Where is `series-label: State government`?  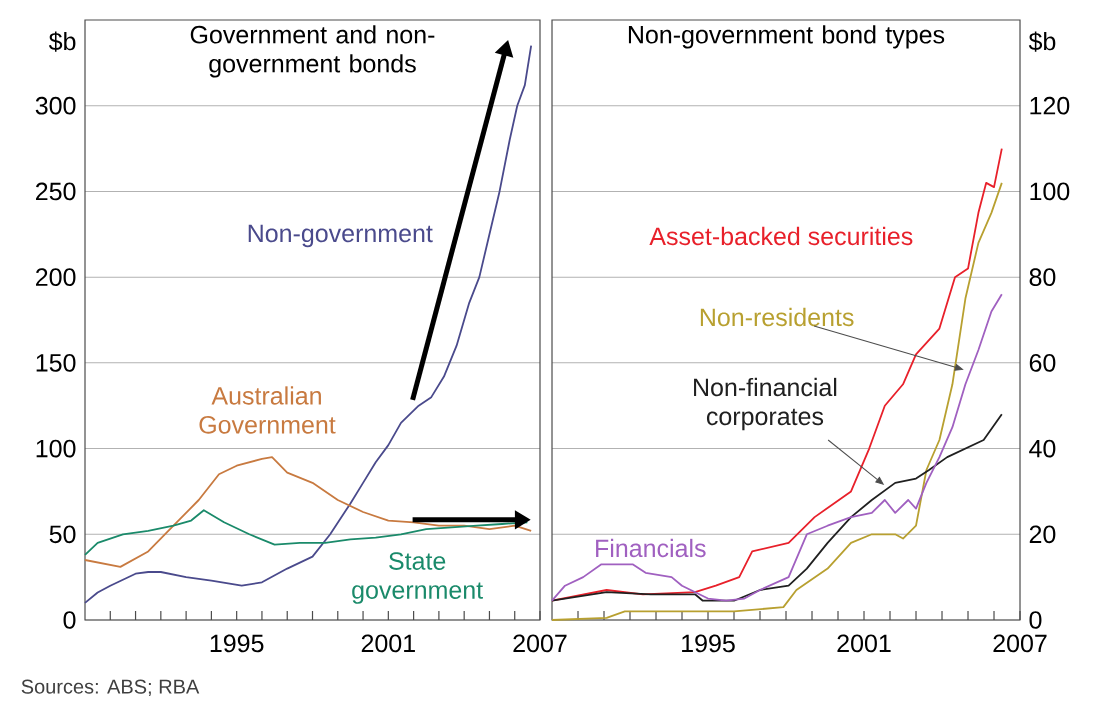 series-label: State government is located at coordinates (417, 577).